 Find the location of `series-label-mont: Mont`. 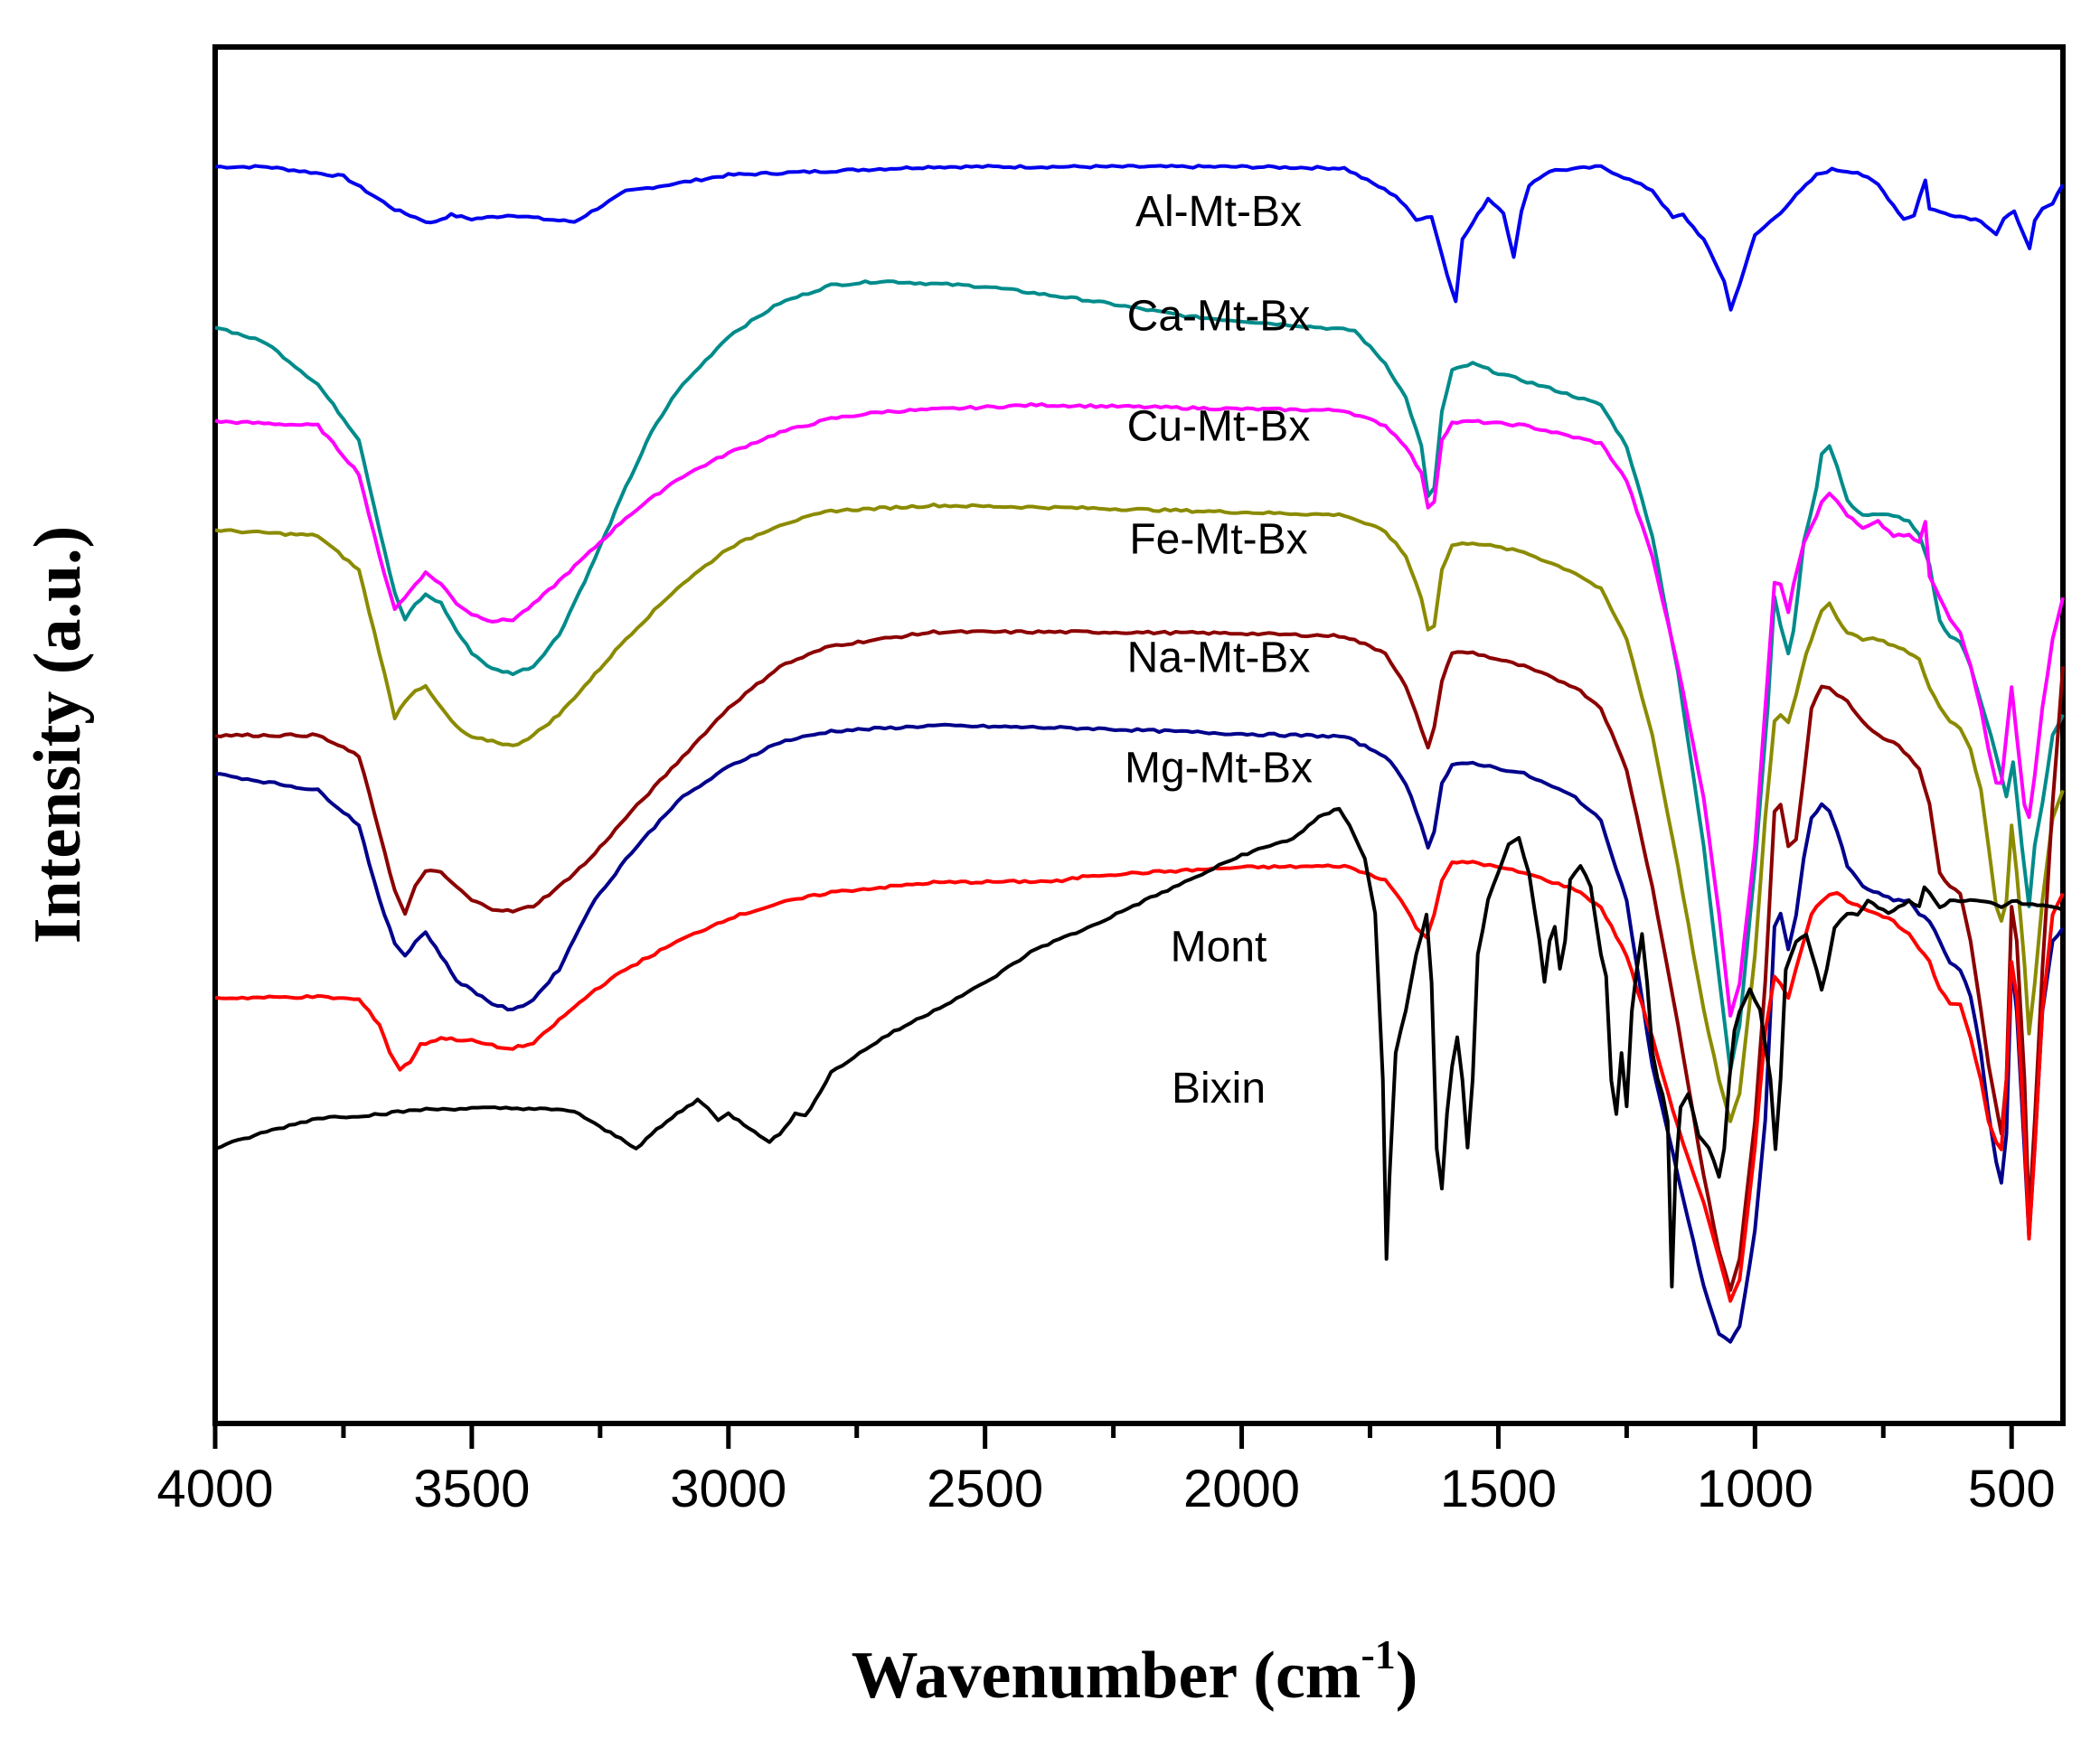

series-label-mont: Mont is located at coordinates (1219, 947).